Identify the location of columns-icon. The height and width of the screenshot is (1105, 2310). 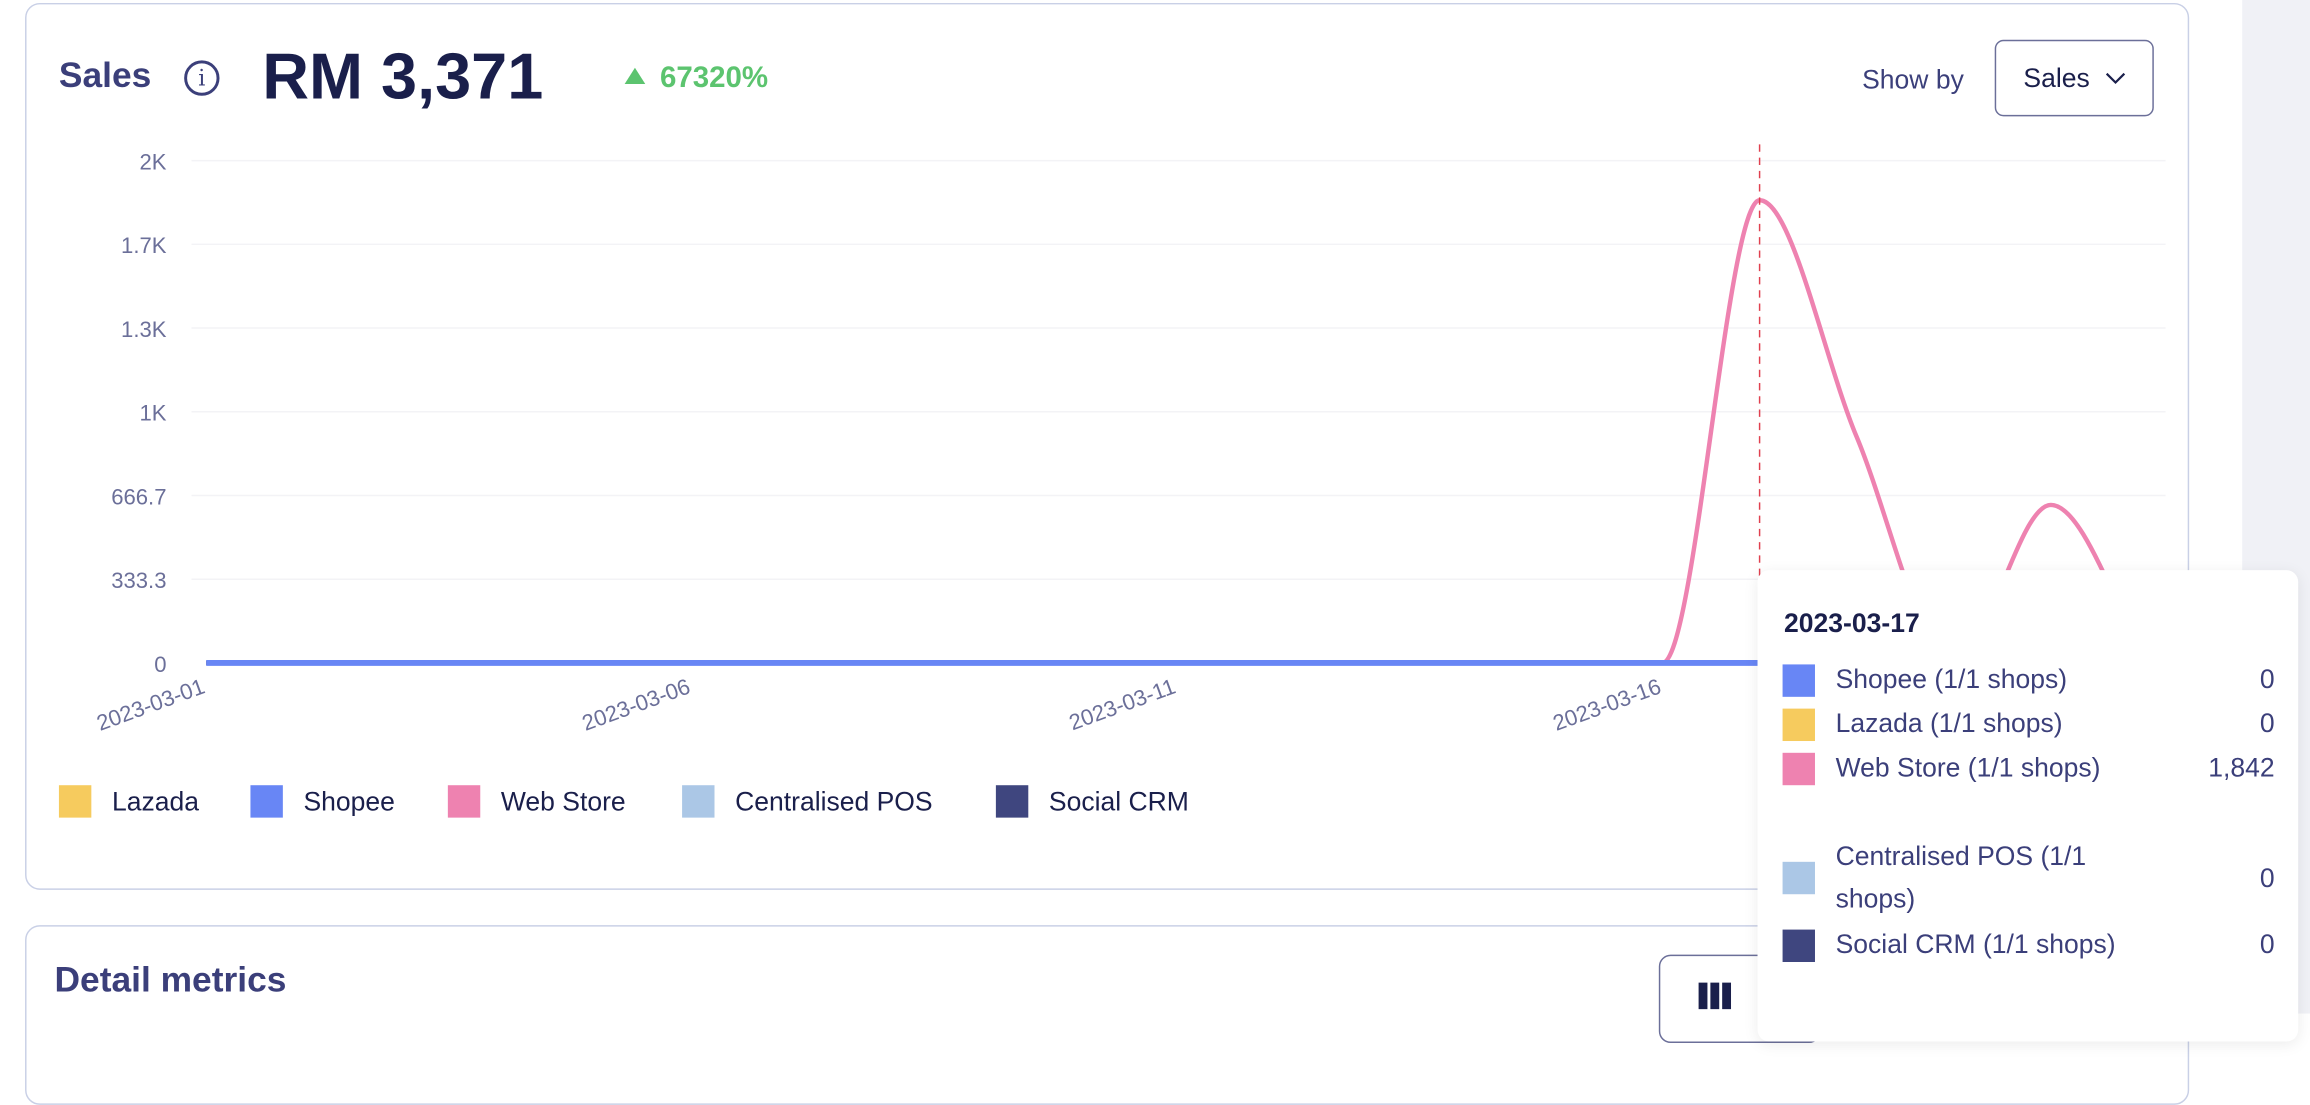
(1715, 996).